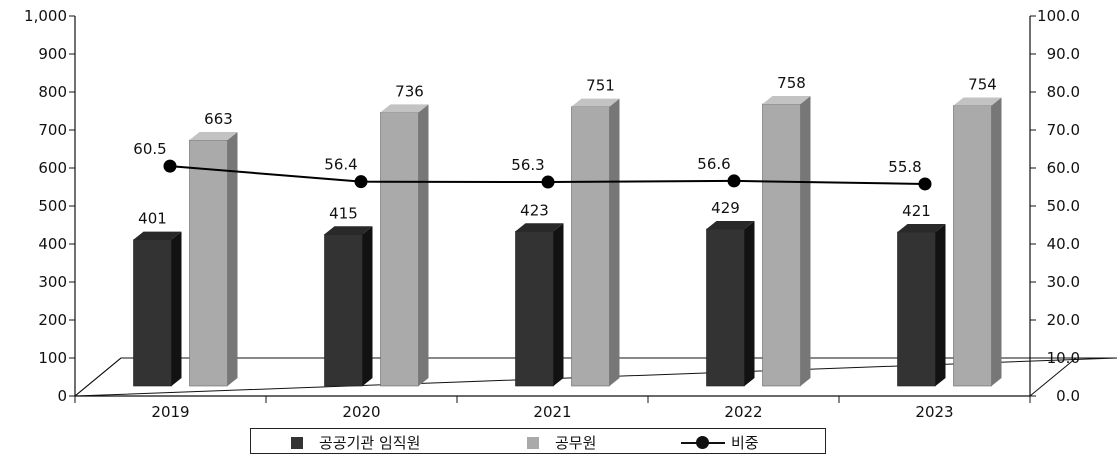  I want to click on y-right-tick-label: 60.0, so click(1063, 168).